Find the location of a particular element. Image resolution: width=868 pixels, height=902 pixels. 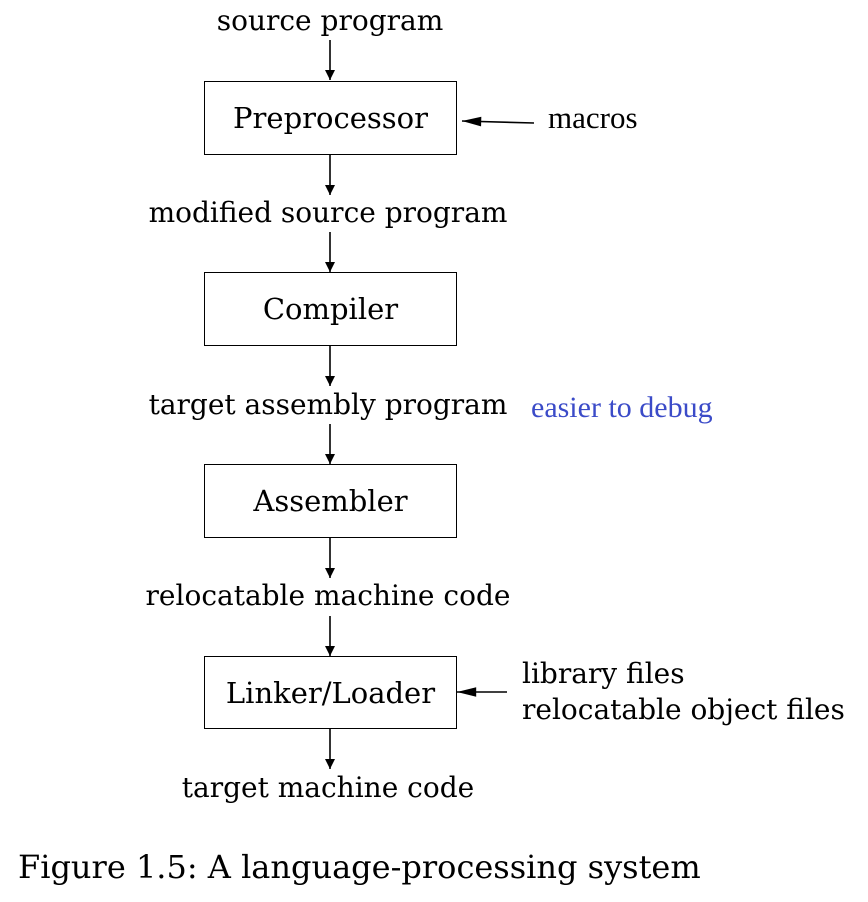

box-preprocessor-label: Preprocessor is located at coordinates (330, 118).